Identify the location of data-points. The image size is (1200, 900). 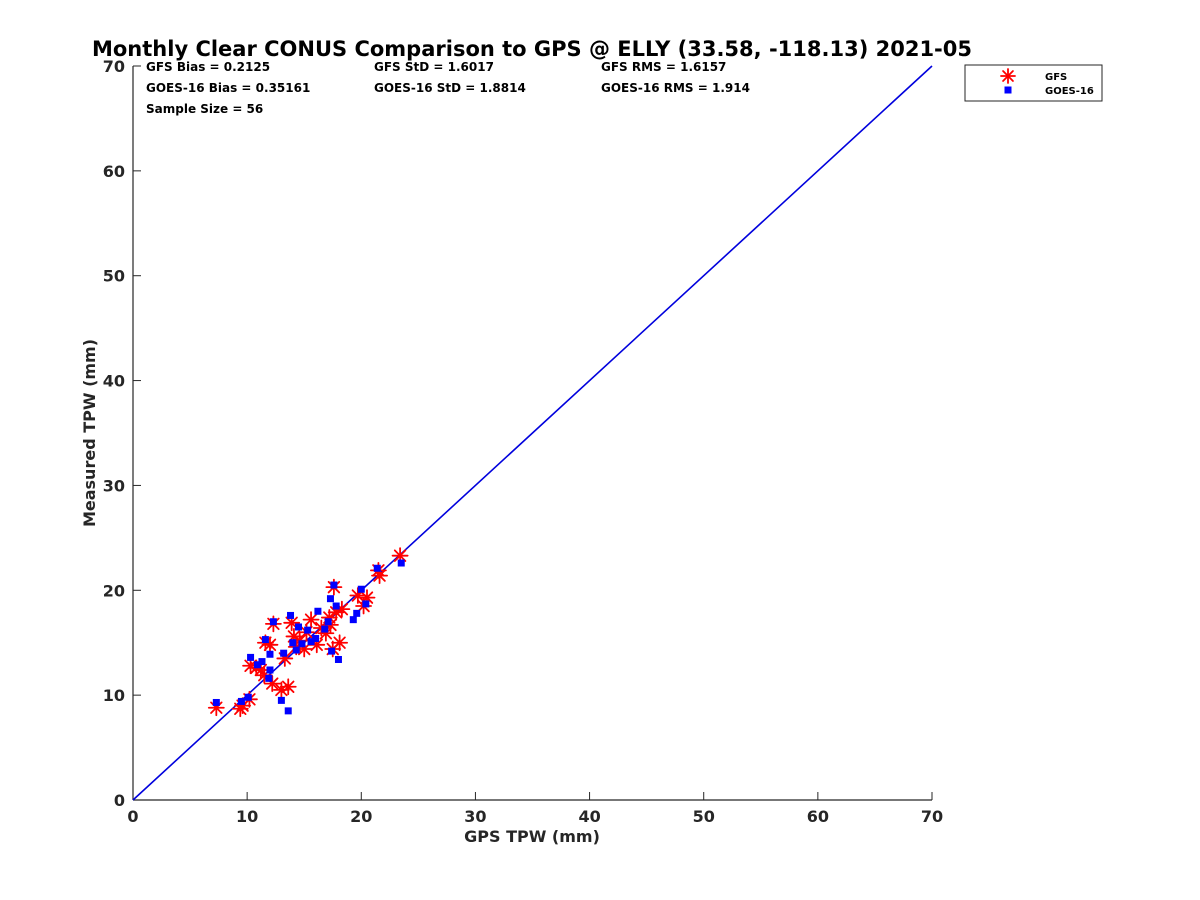
(308, 632).